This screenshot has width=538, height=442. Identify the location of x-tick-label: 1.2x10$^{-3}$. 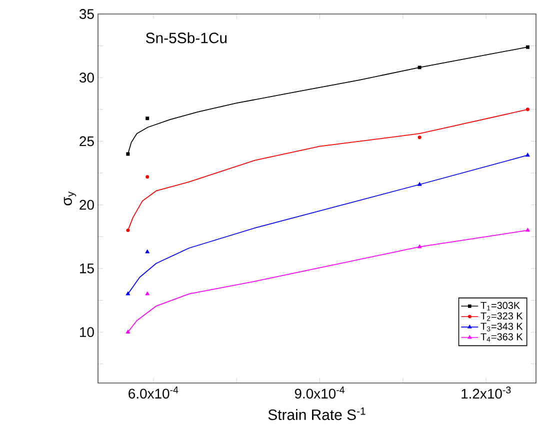
(486, 392).